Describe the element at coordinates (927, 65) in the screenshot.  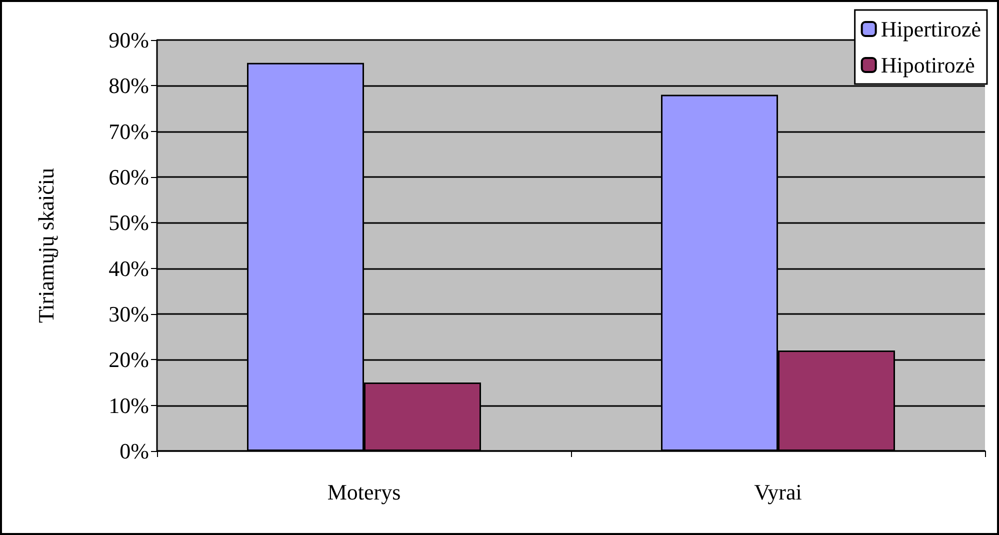
I see `legend-label: Hipotirozė` at that location.